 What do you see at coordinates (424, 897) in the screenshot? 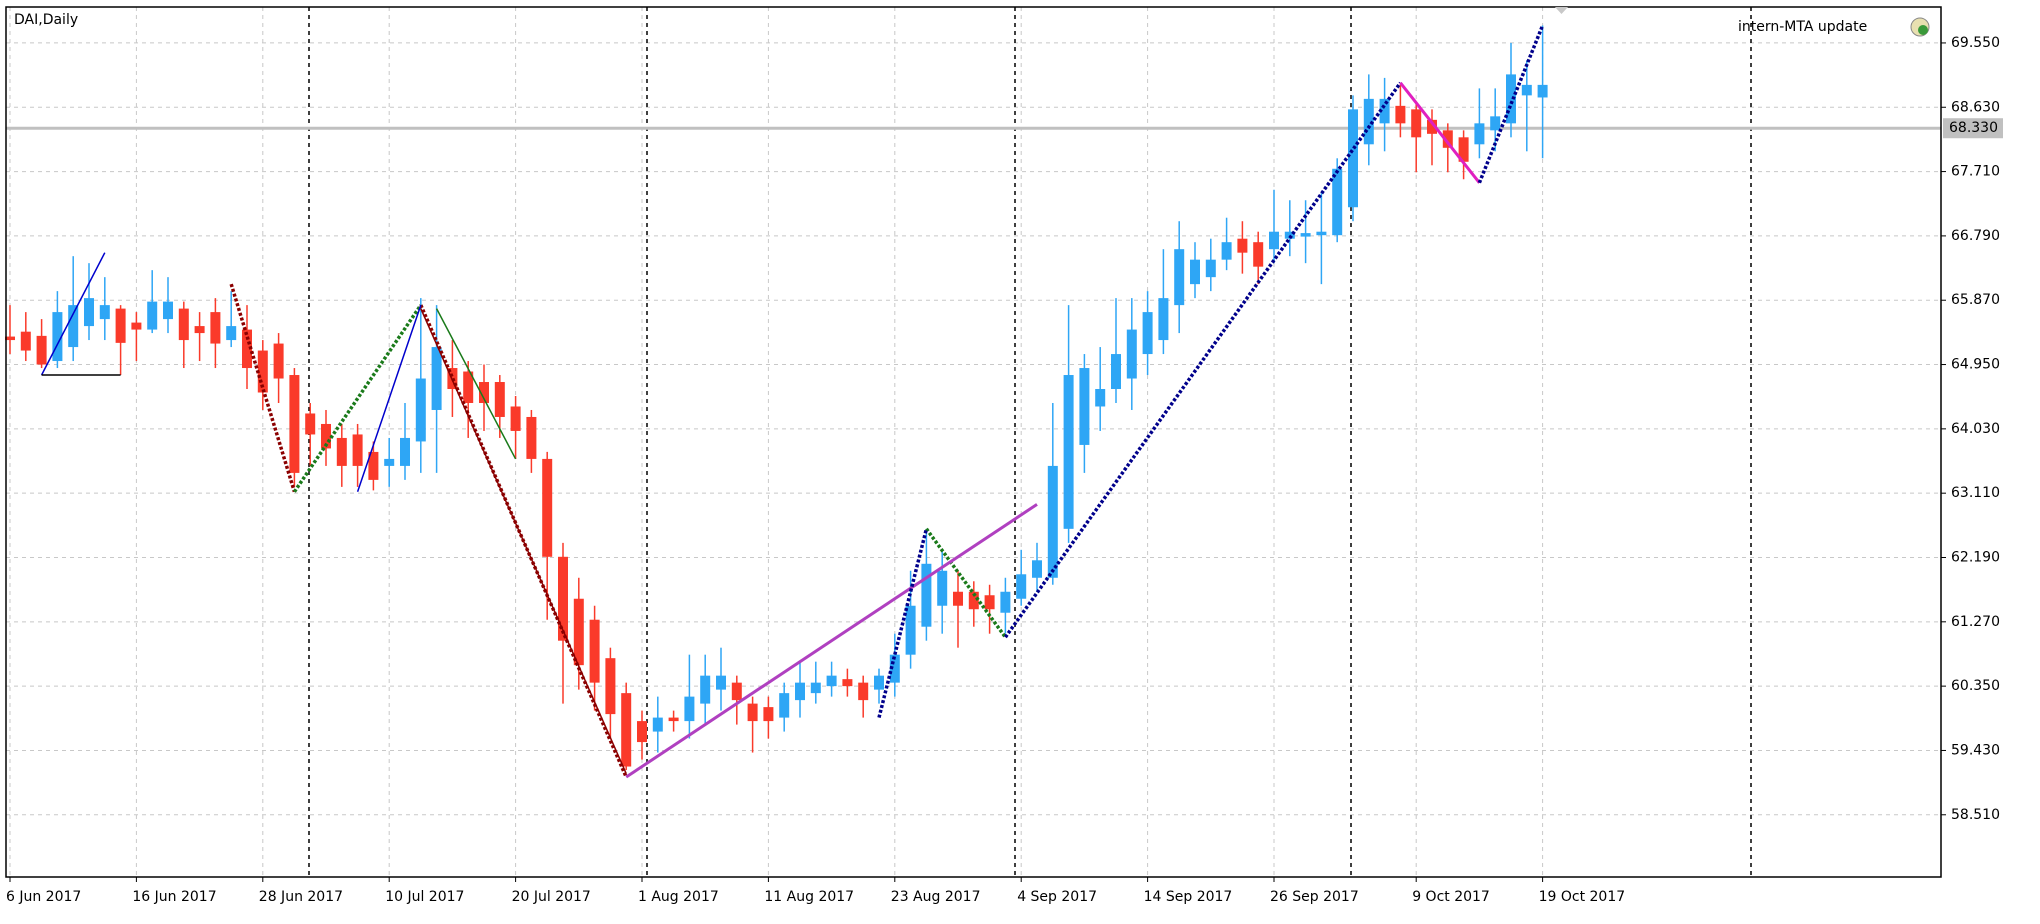
I see `x-tick-label: 10 Jul 2017` at bounding box center [424, 897].